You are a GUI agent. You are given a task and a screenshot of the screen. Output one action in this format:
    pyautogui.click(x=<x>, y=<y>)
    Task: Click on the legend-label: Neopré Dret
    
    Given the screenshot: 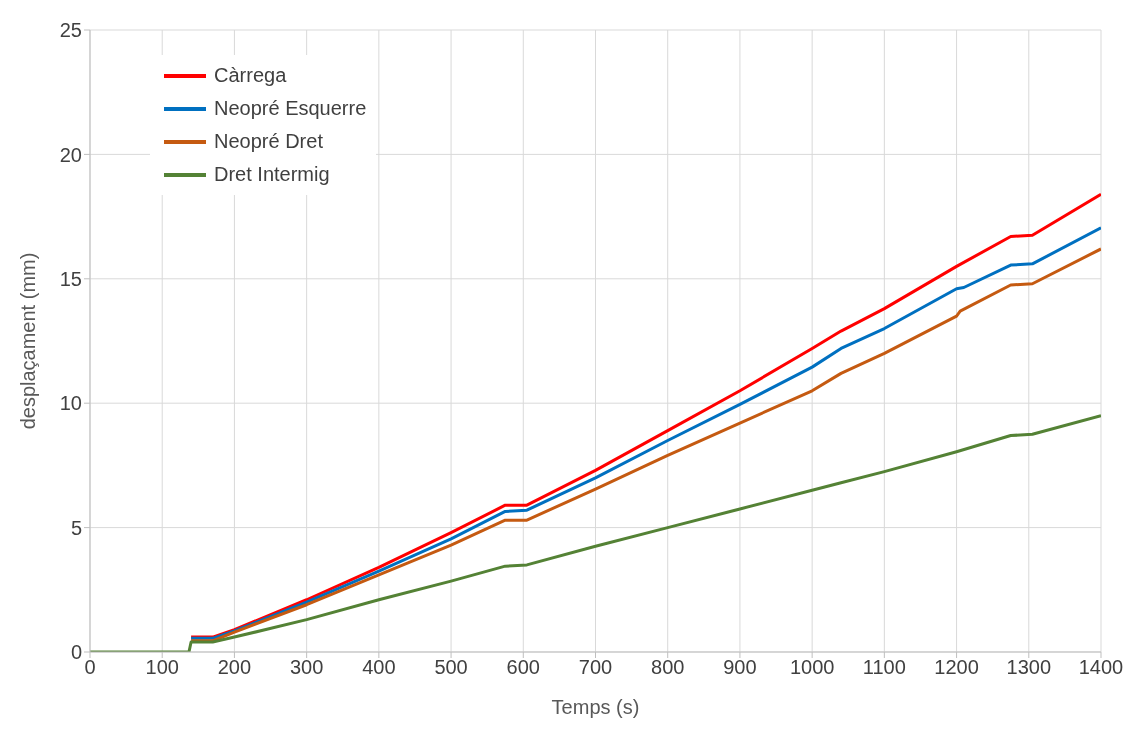 What is the action you would take?
    pyautogui.click(x=268, y=141)
    